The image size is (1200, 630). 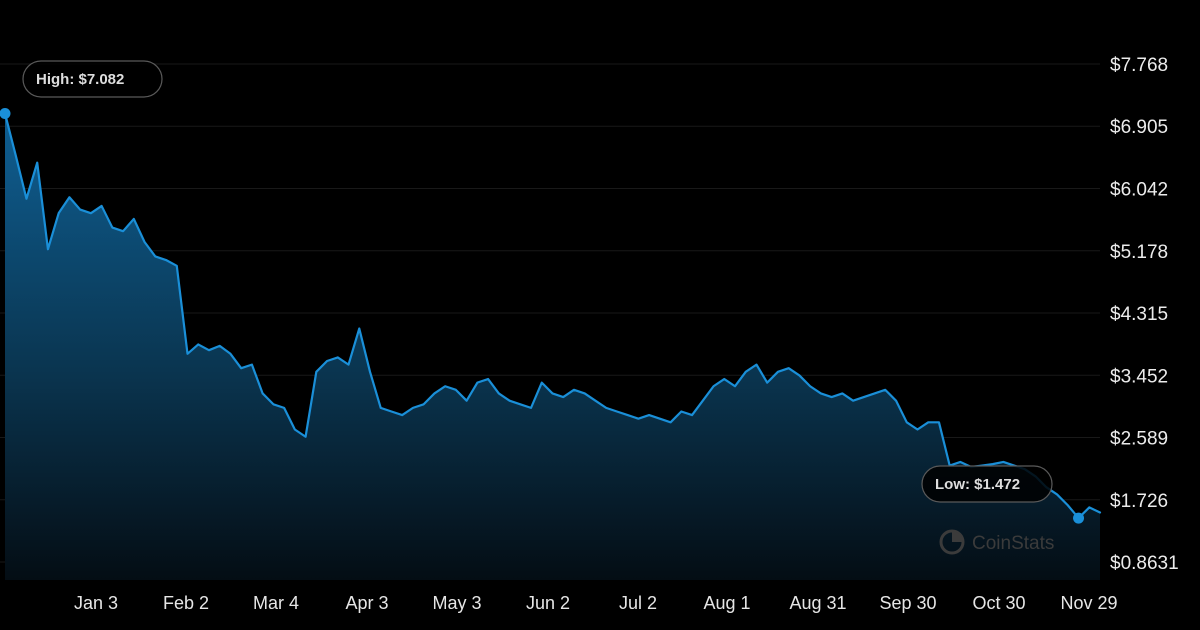 What do you see at coordinates (638, 603) in the screenshot?
I see `x-tick-label: Jul 2` at bounding box center [638, 603].